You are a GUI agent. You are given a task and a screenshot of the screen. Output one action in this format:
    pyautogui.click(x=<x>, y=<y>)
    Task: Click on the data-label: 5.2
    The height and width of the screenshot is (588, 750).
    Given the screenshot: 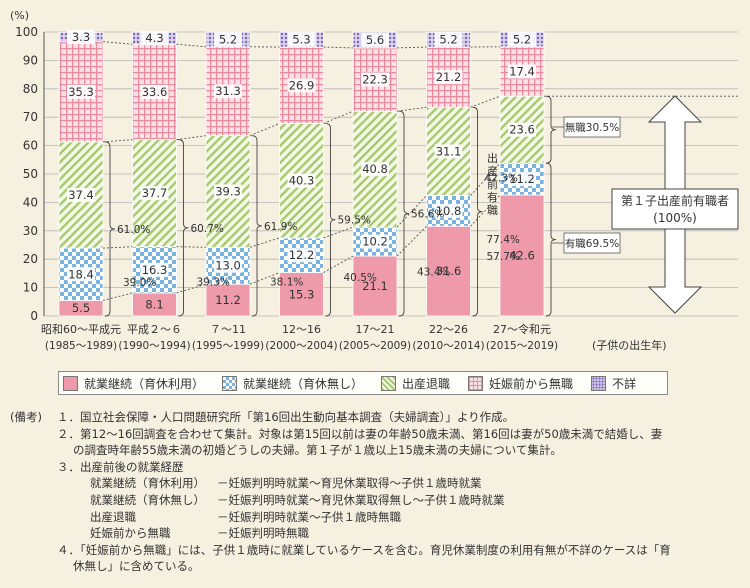 What is the action you would take?
    pyautogui.click(x=228, y=39)
    